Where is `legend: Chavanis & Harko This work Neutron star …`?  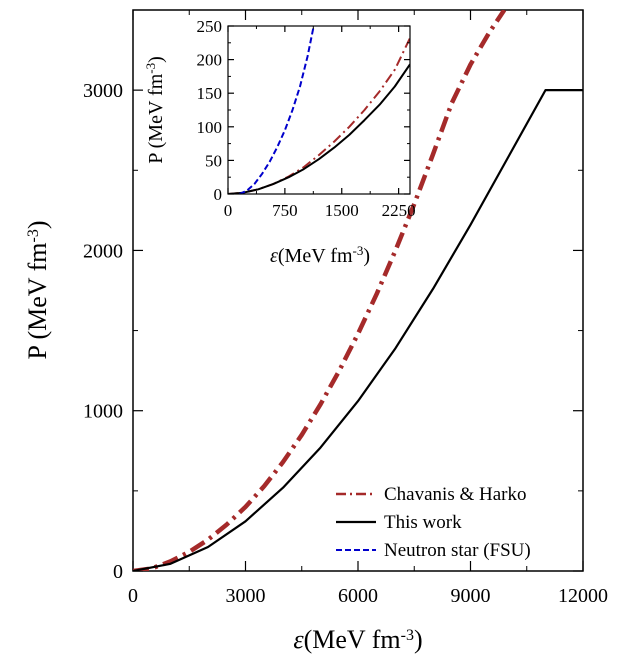 legend: Chavanis & Harko This work Neutron star … is located at coordinates (433, 522).